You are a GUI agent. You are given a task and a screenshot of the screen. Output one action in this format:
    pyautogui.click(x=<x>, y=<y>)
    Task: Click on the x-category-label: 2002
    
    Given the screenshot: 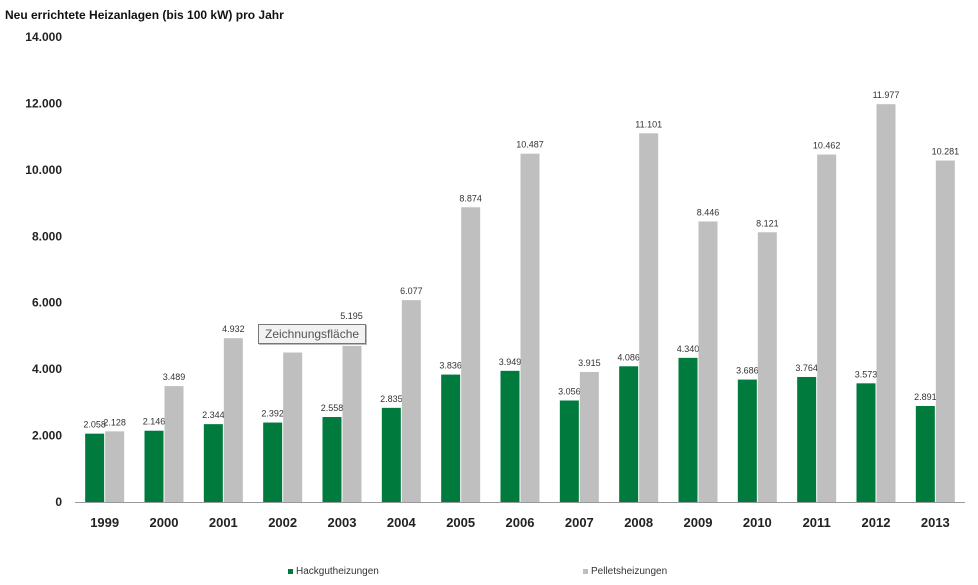 What is the action you would take?
    pyautogui.click(x=282, y=522)
    